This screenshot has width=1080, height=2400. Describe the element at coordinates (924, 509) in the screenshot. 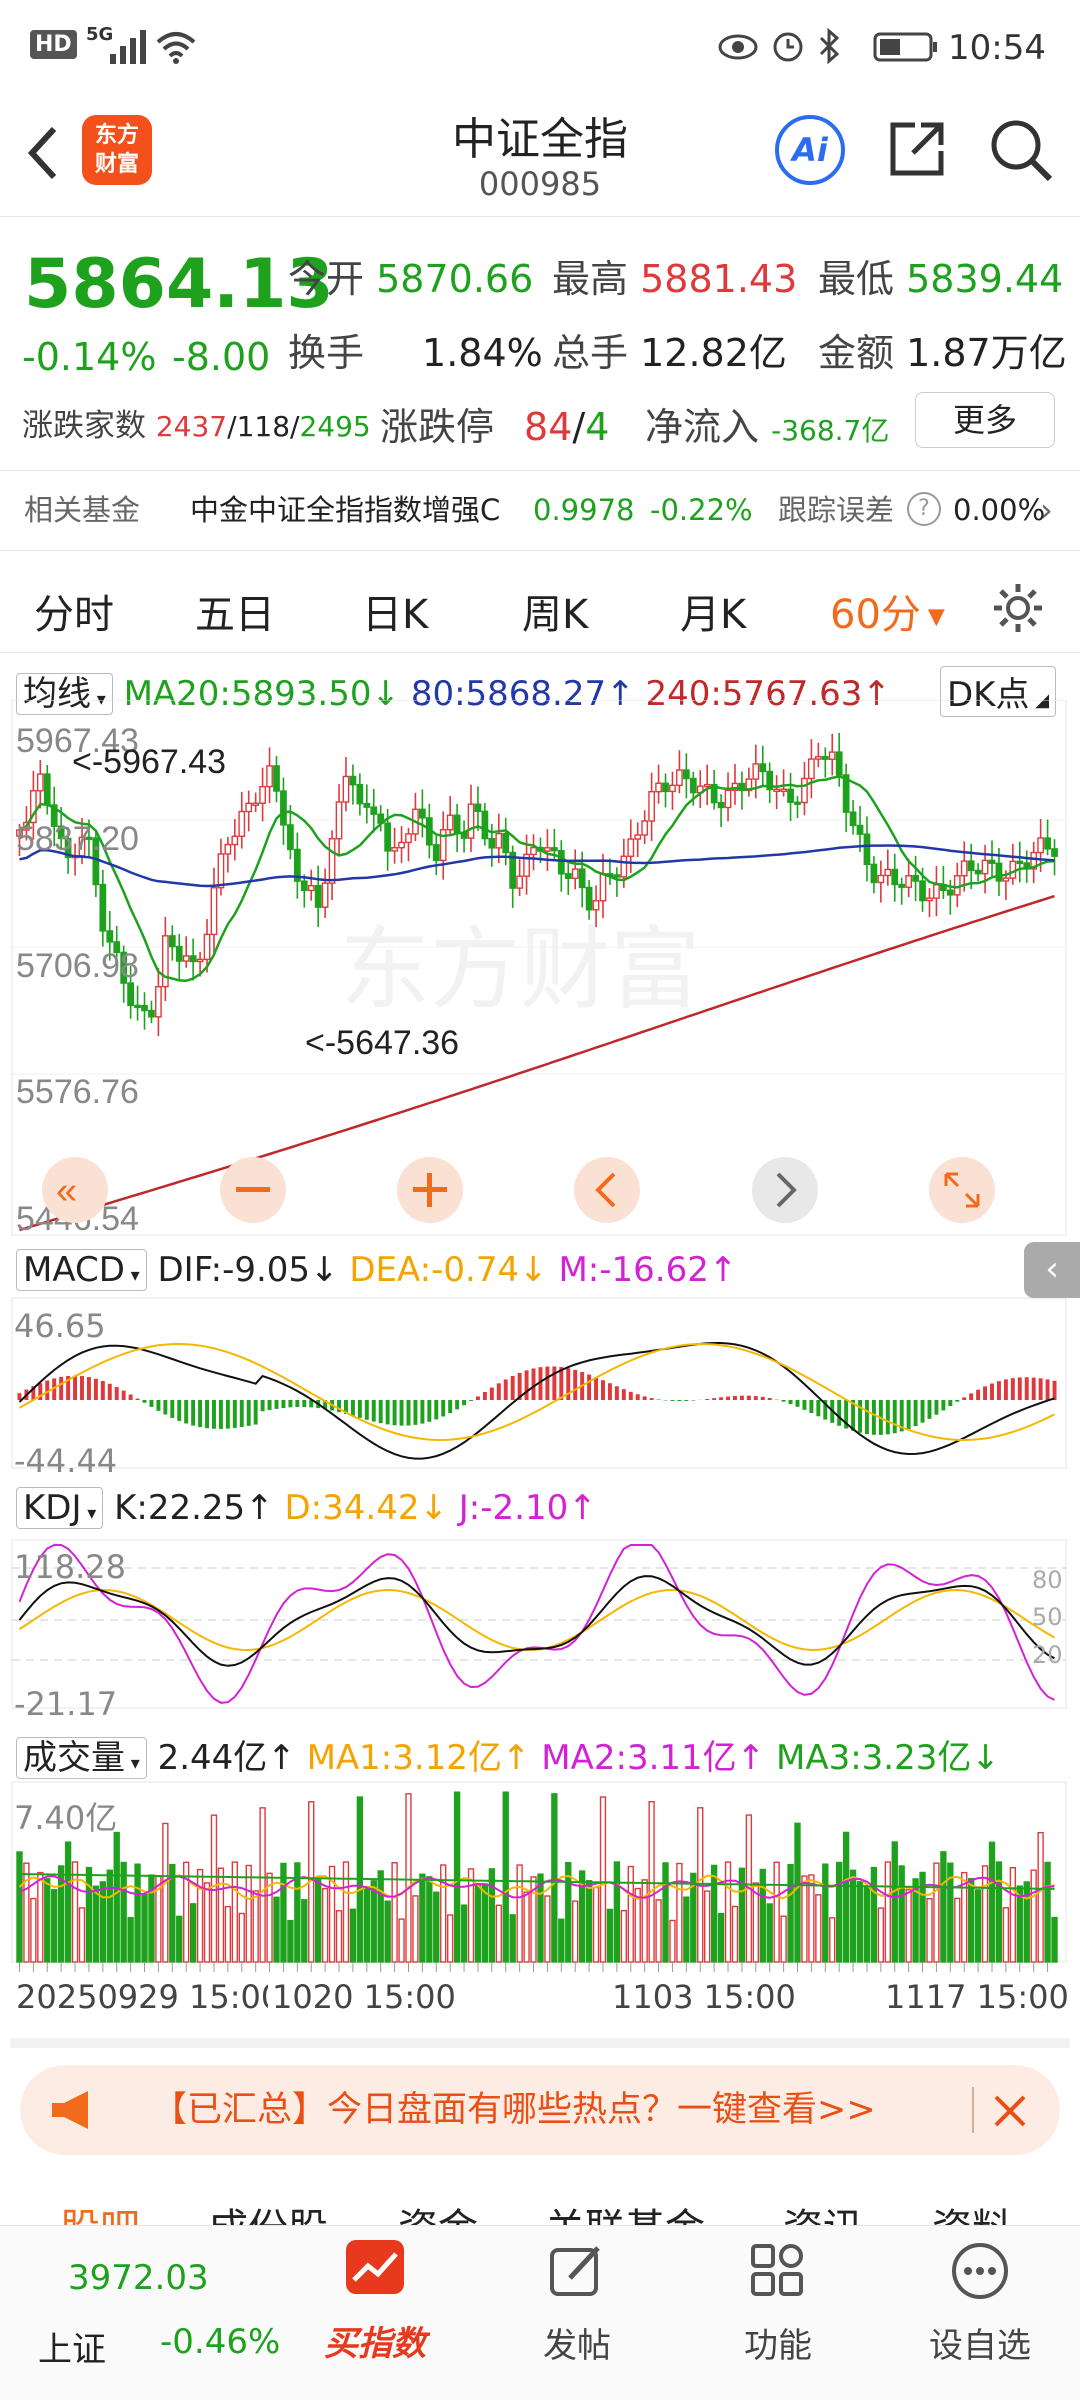

I see `help-icon: ?` at that location.